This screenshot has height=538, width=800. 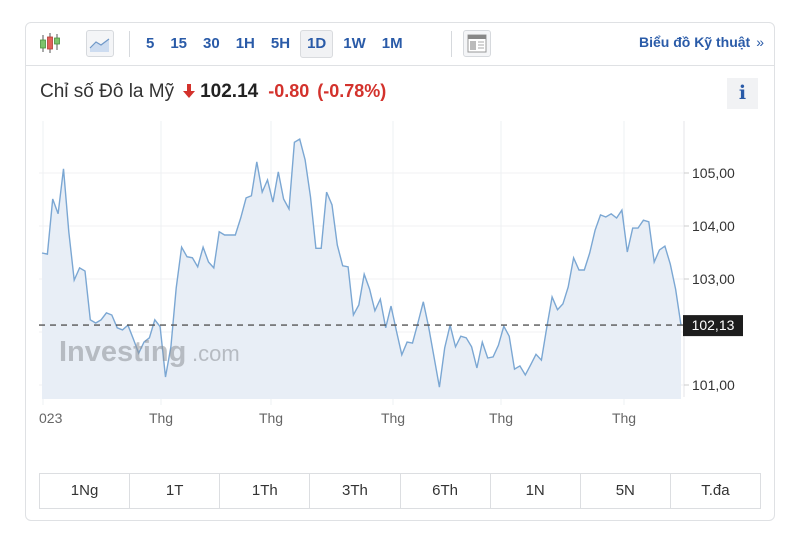 What do you see at coordinates (51, 43) in the screenshot?
I see `candlestick-icon` at bounding box center [51, 43].